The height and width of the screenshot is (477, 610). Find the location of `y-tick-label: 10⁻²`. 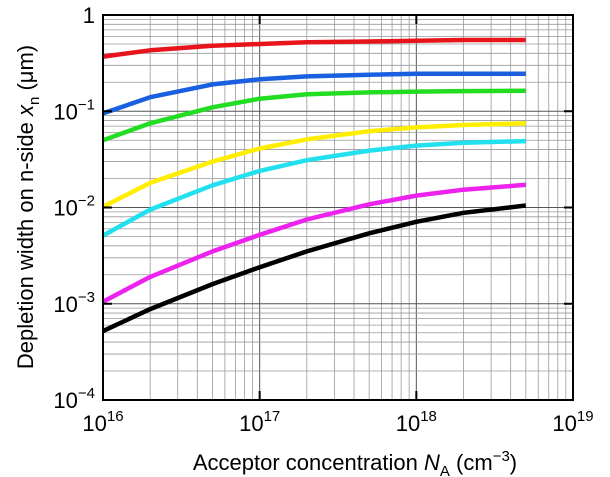

y-tick-label: 10⁻² is located at coordinates (74, 207).